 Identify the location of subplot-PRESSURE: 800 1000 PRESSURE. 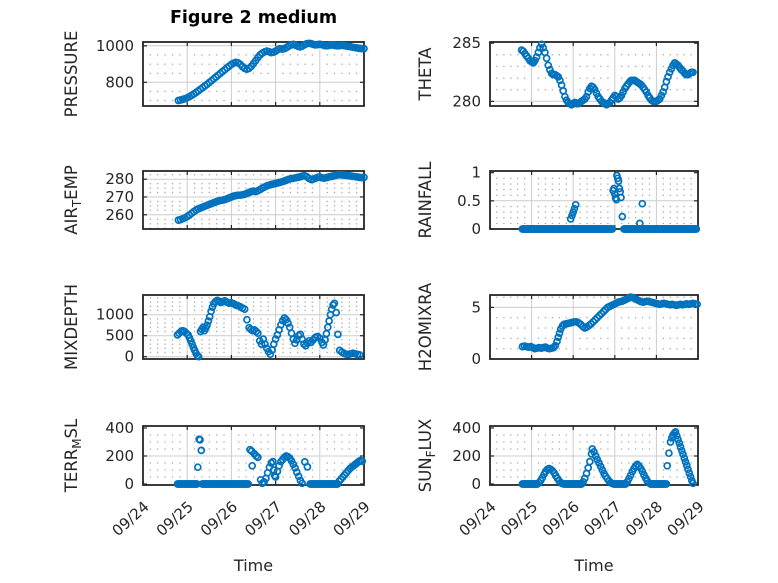
(215, 74).